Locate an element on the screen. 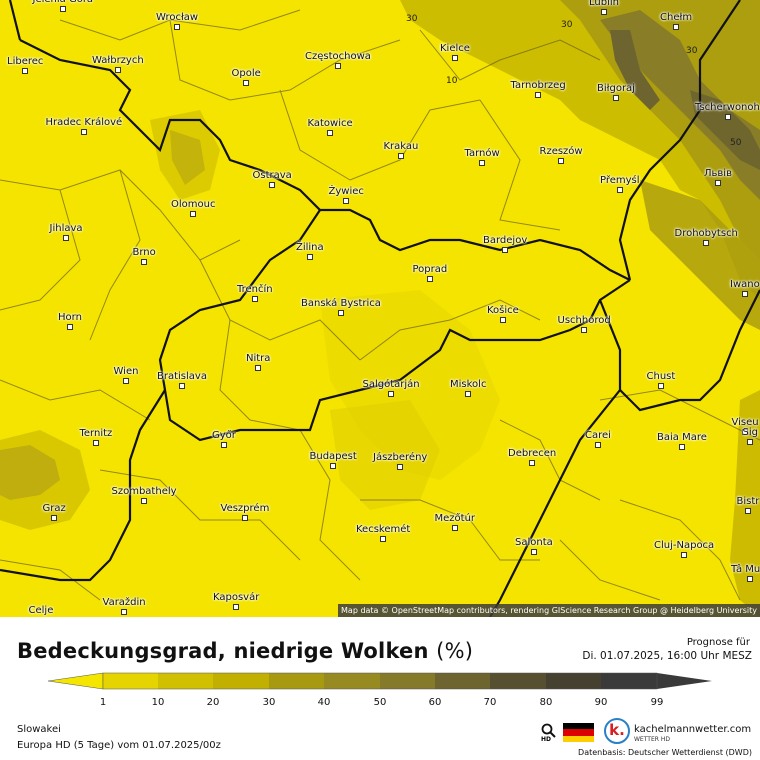  city-label: Львів is located at coordinates (718, 173).